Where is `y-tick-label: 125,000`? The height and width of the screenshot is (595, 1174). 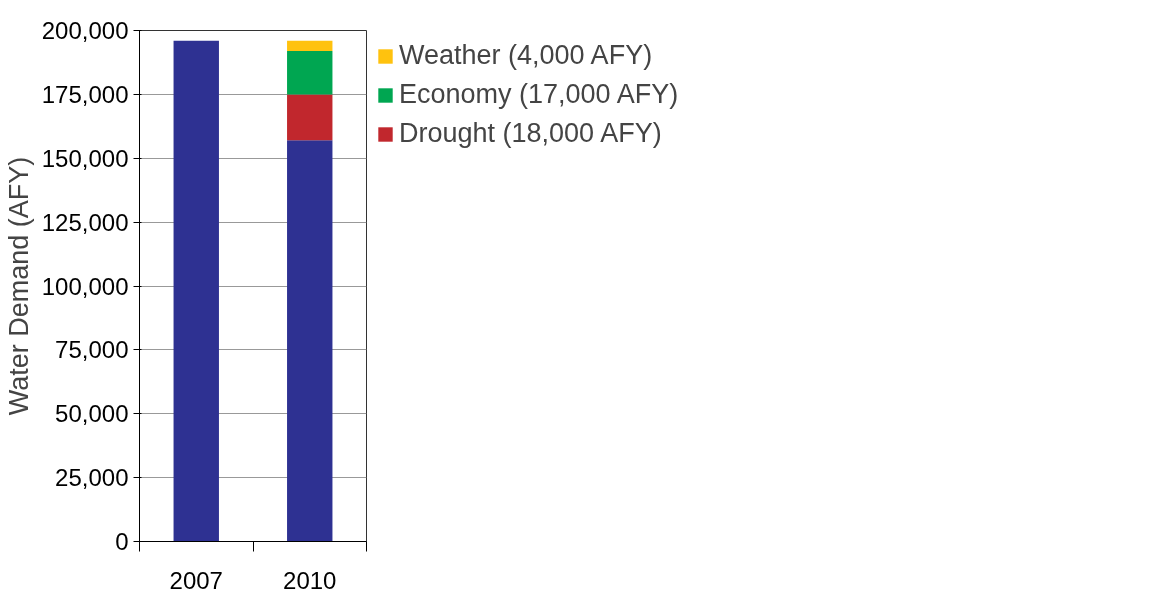 y-tick-label: 125,000 is located at coordinates (85, 222).